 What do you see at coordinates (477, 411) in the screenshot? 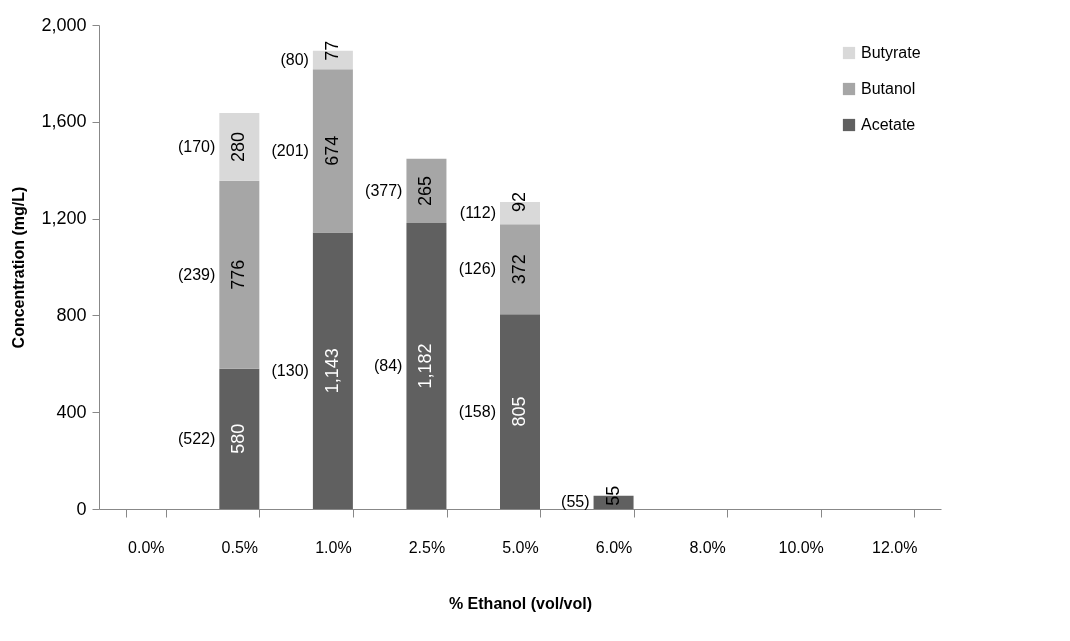
I see `annotation: (158)` at bounding box center [477, 411].